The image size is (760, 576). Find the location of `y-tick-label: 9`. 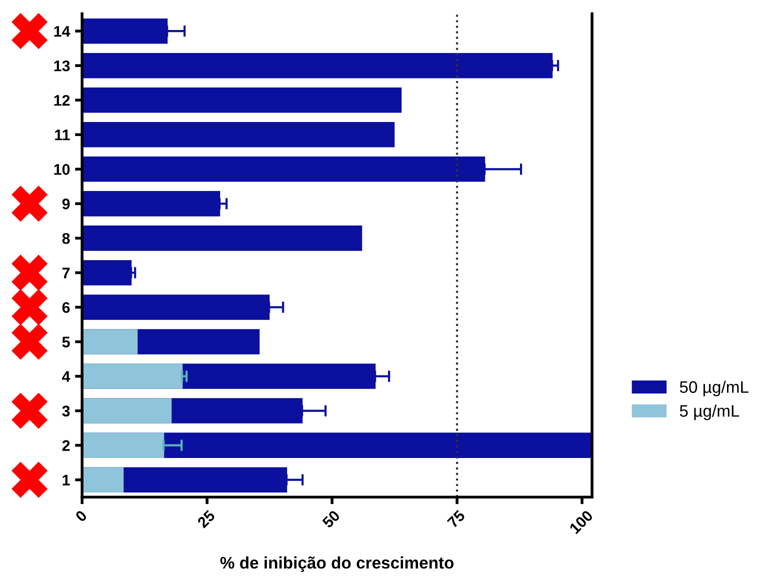

y-tick-label: 9 is located at coordinates (66, 204).